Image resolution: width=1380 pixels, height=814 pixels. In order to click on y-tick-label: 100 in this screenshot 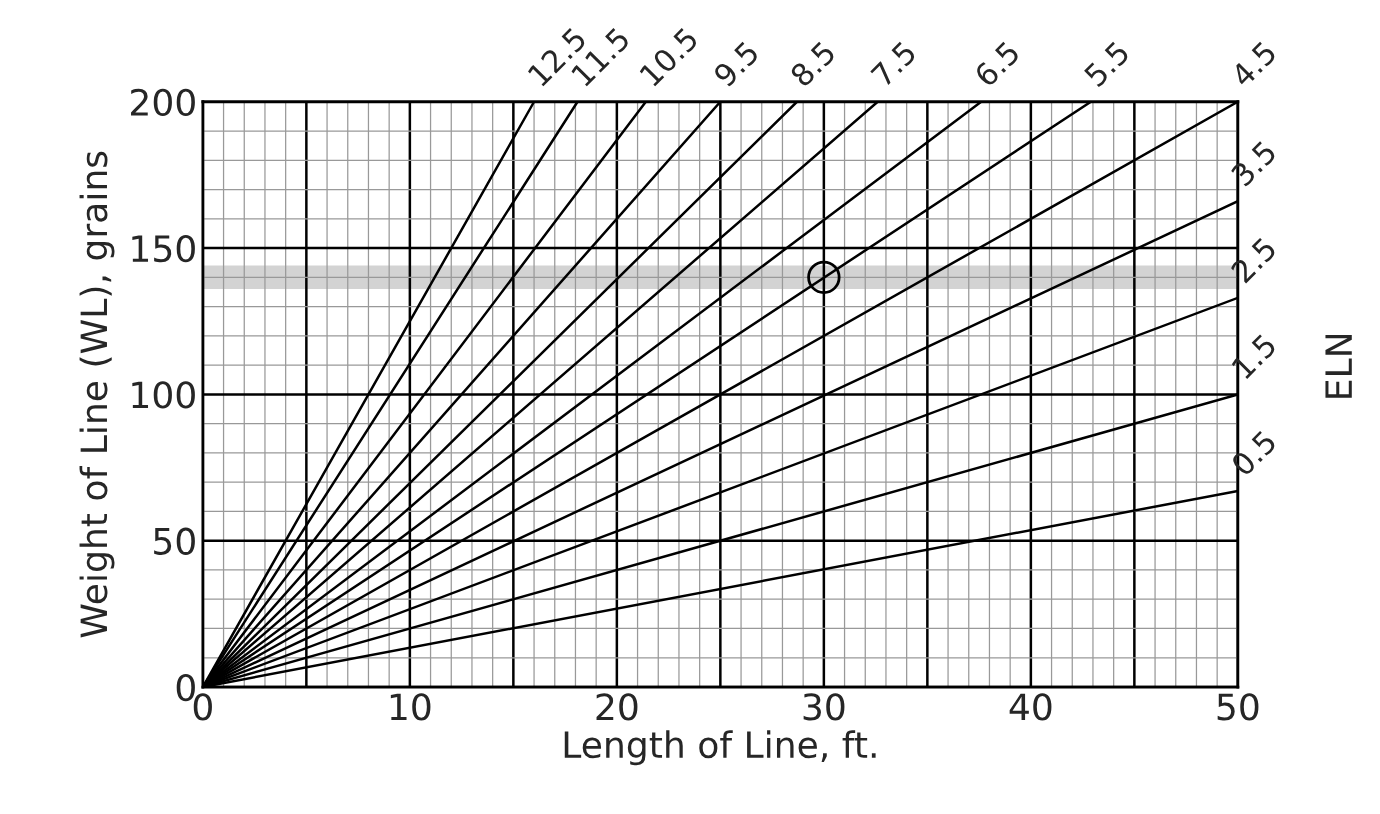, I will do `click(163, 395)`.